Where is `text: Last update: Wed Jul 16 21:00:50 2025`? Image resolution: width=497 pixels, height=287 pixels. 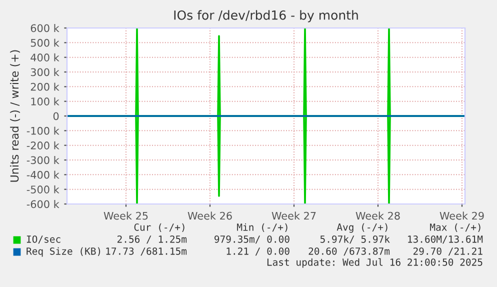
text: Last update: Wed Jul 16 21:00:50 2025 is located at coordinates (374, 263).